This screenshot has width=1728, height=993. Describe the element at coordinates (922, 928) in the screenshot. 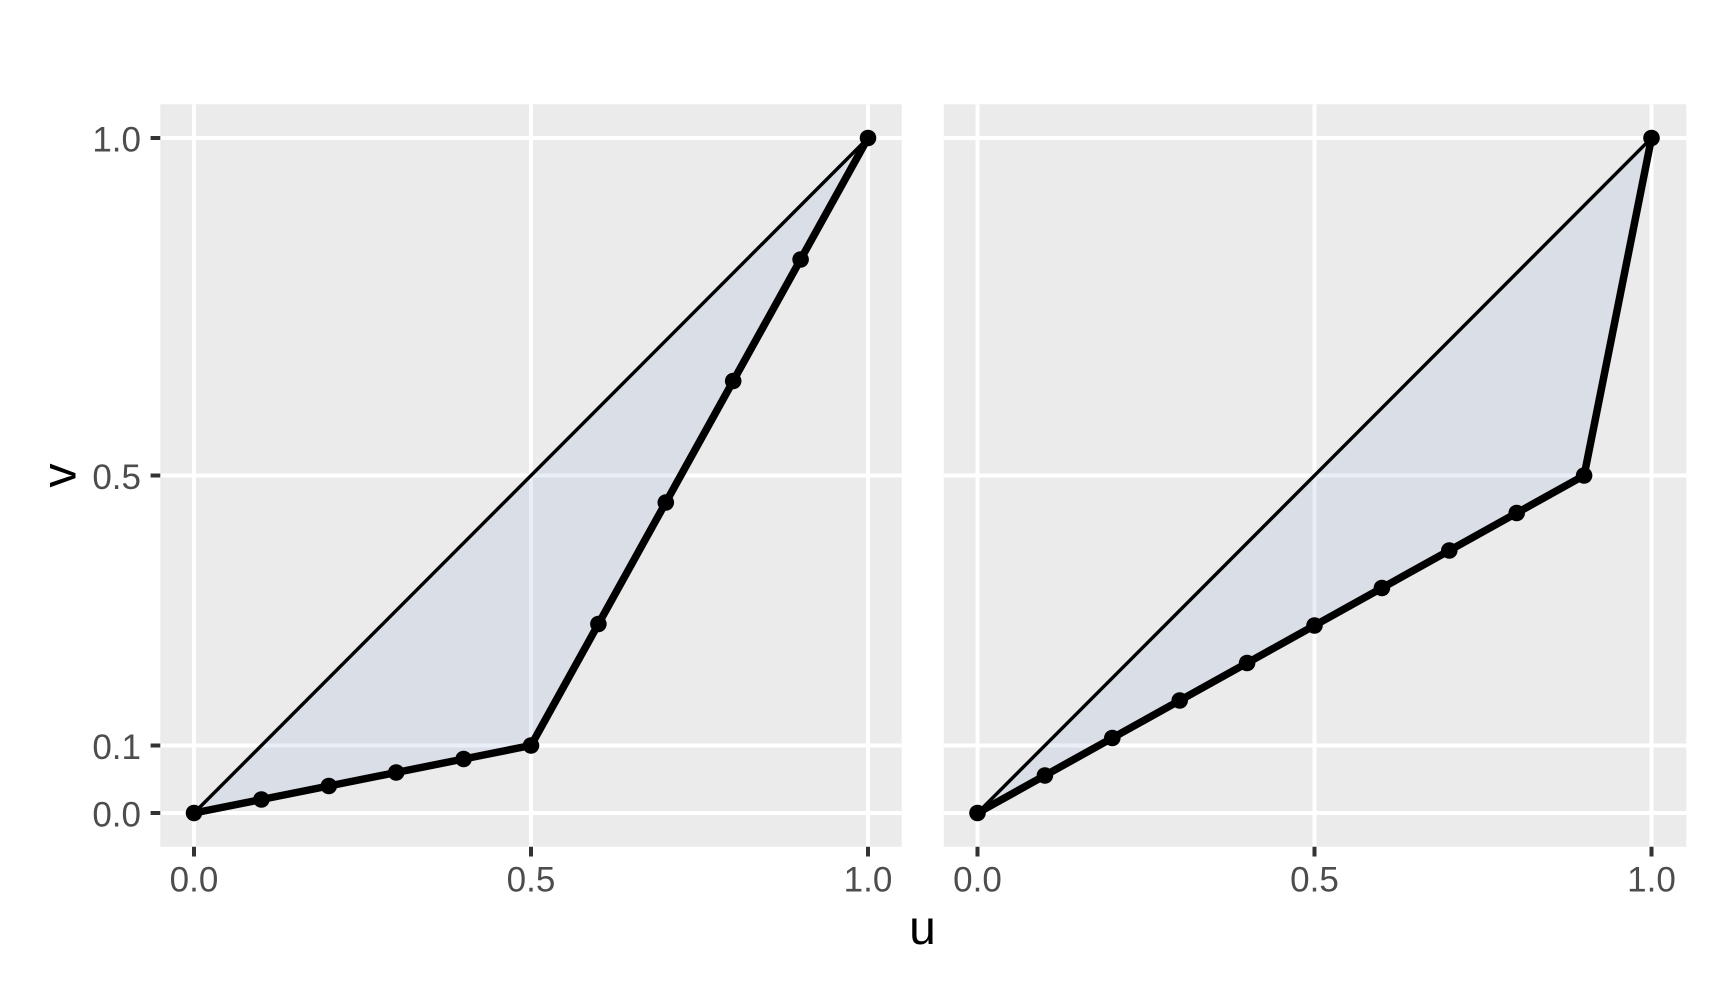

I see `svg-text: u` at that location.